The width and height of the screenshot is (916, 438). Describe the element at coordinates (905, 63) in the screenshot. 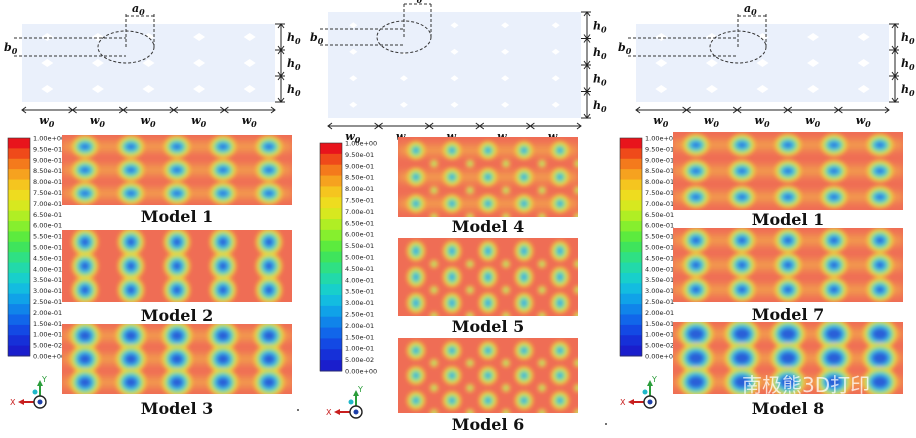

I see `h0-label-symbol: h` at that location.